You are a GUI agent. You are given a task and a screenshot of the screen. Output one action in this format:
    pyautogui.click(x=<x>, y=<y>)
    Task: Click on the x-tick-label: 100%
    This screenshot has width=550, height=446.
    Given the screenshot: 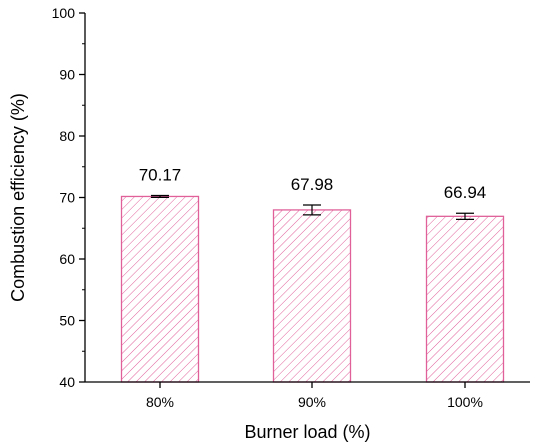 What is the action you would take?
    pyautogui.click(x=465, y=402)
    